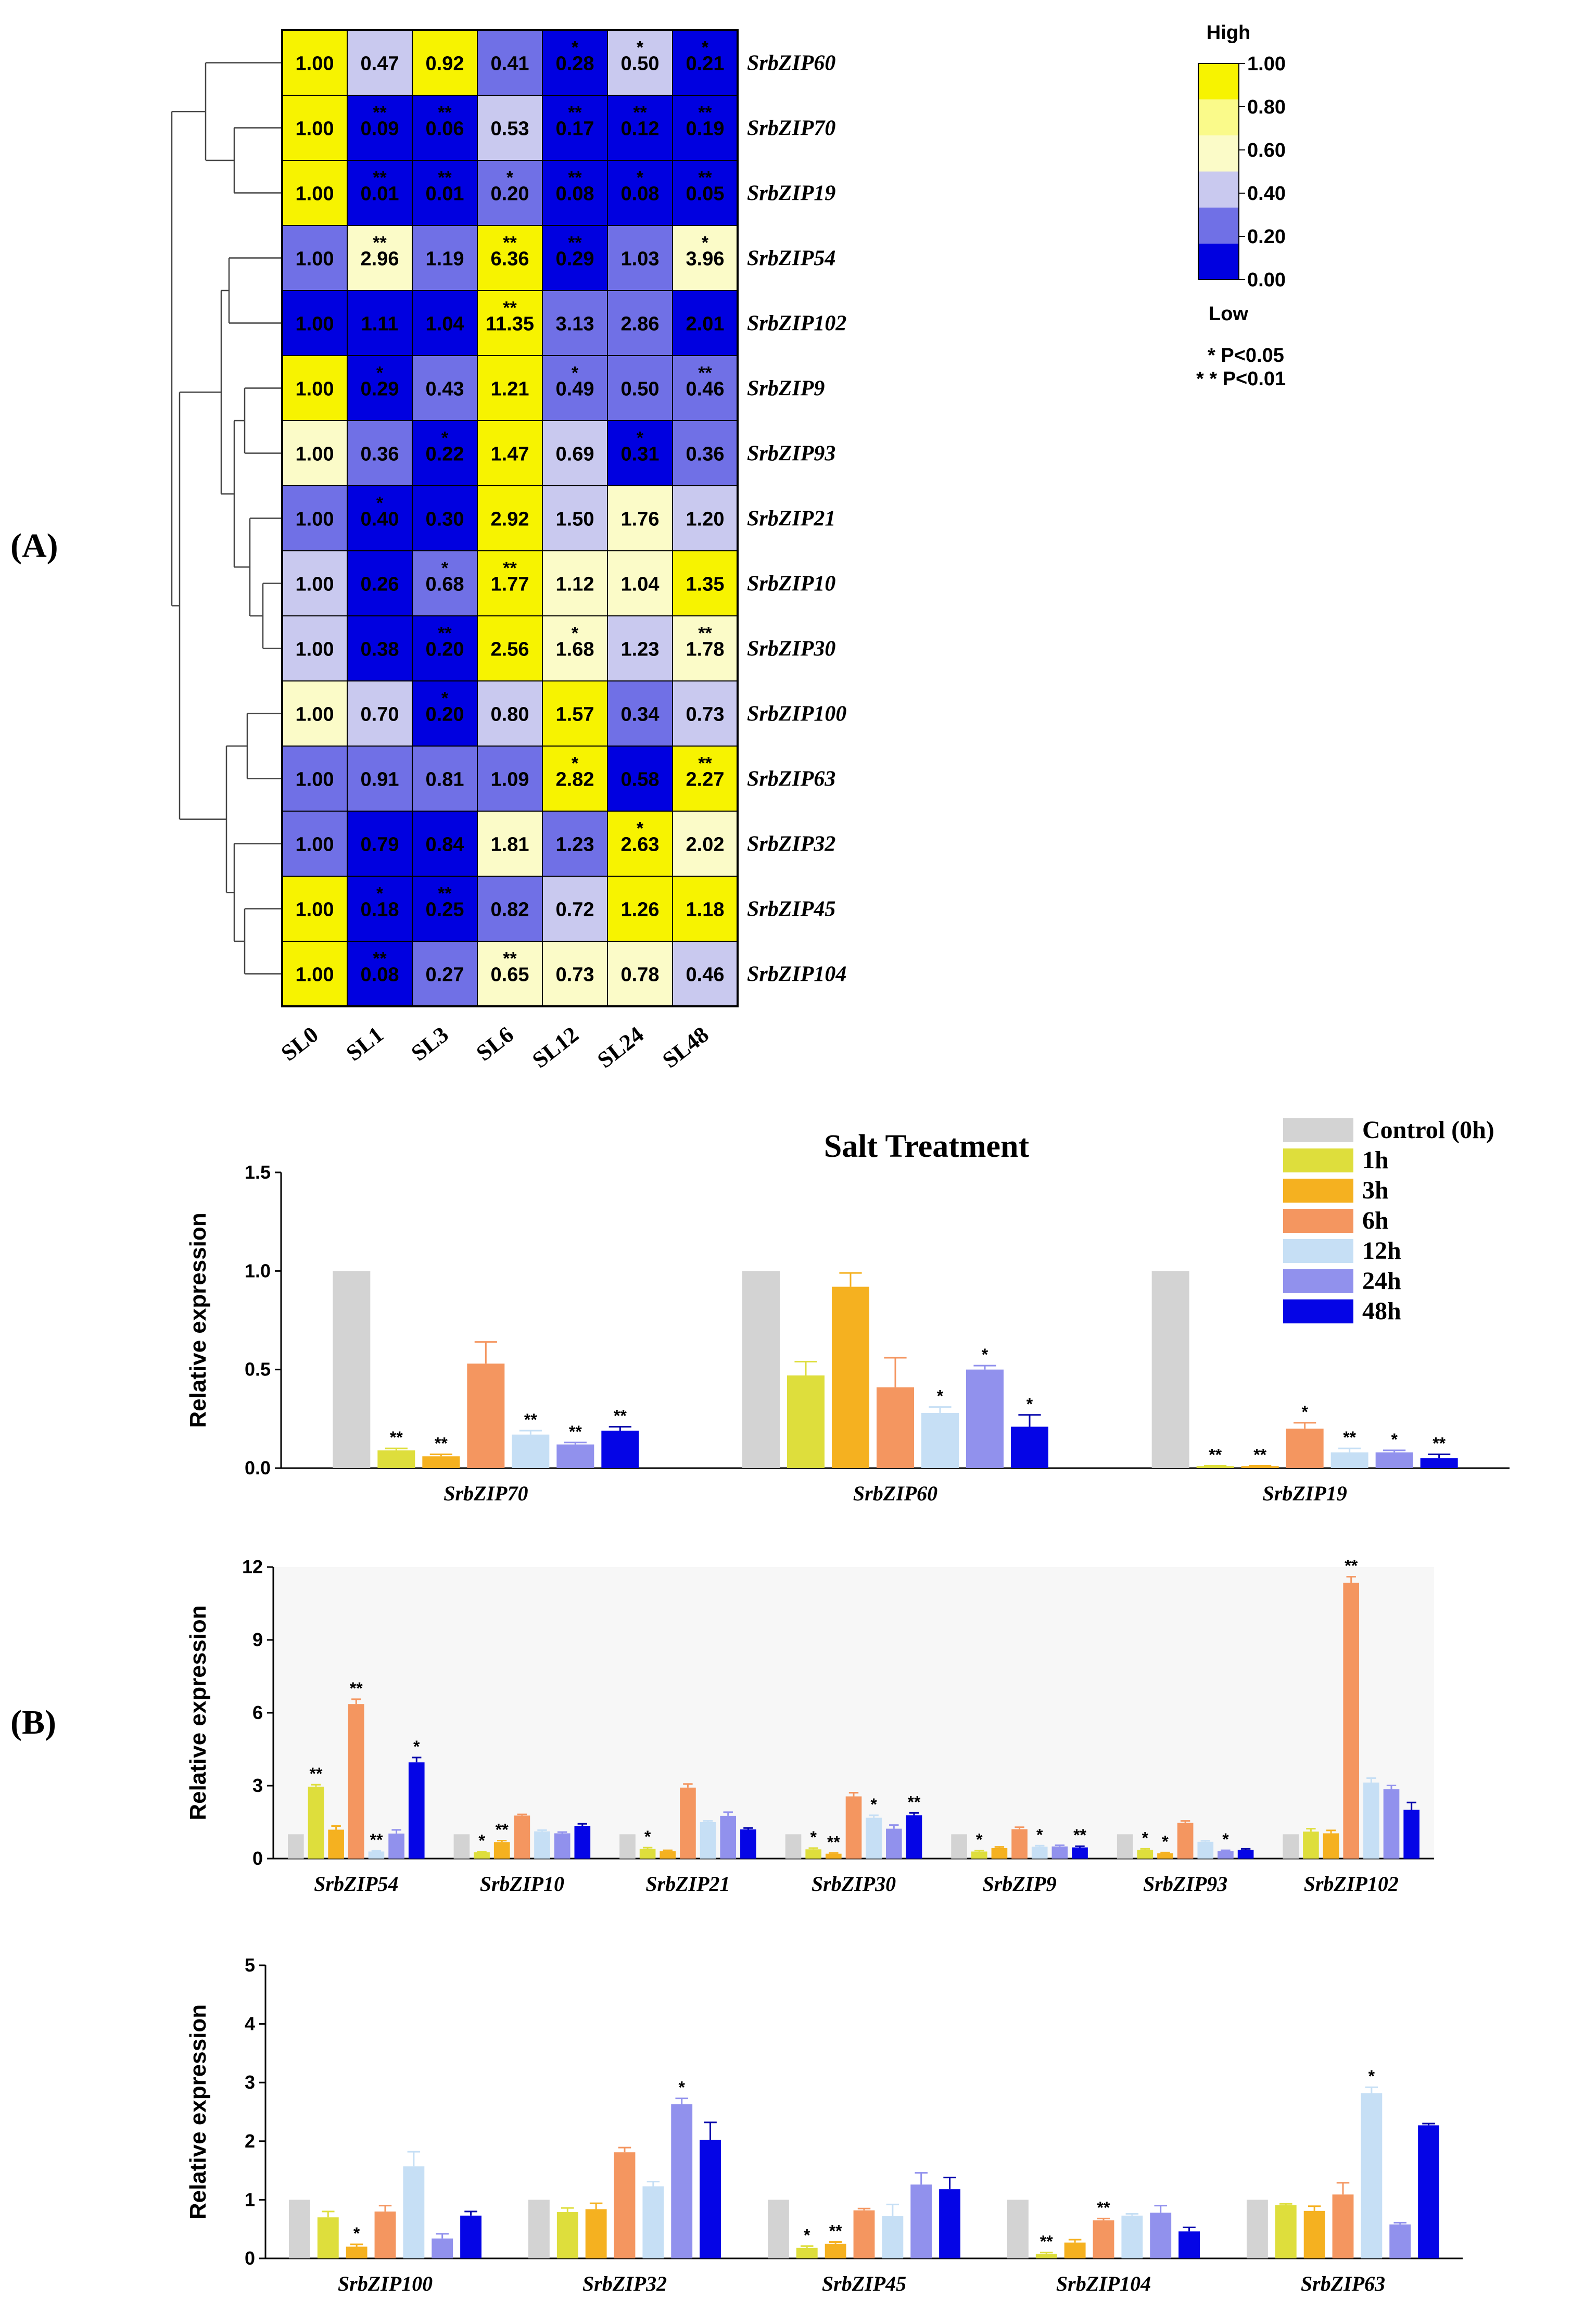 The width and height of the screenshot is (1572, 2324). What do you see at coordinates (257, 1712) in the screenshot?
I see `y-tick-label: 6` at bounding box center [257, 1712].